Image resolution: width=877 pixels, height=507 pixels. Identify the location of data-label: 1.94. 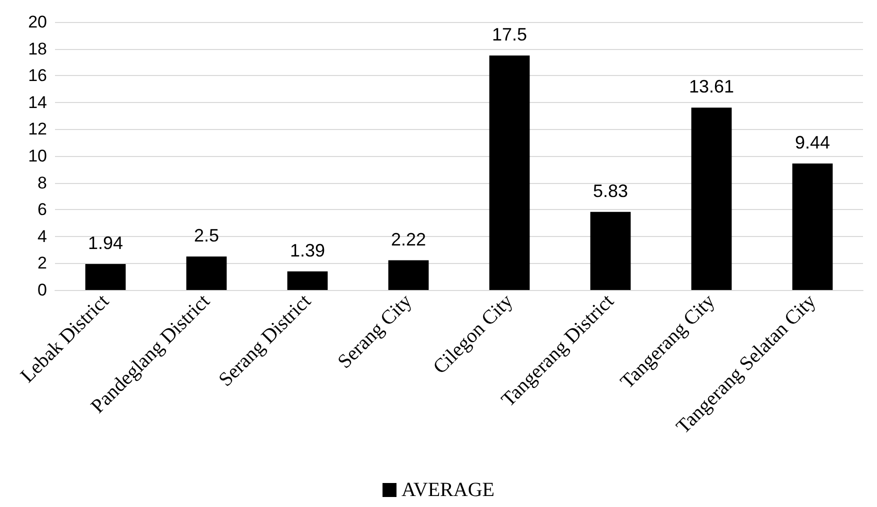
(106, 243).